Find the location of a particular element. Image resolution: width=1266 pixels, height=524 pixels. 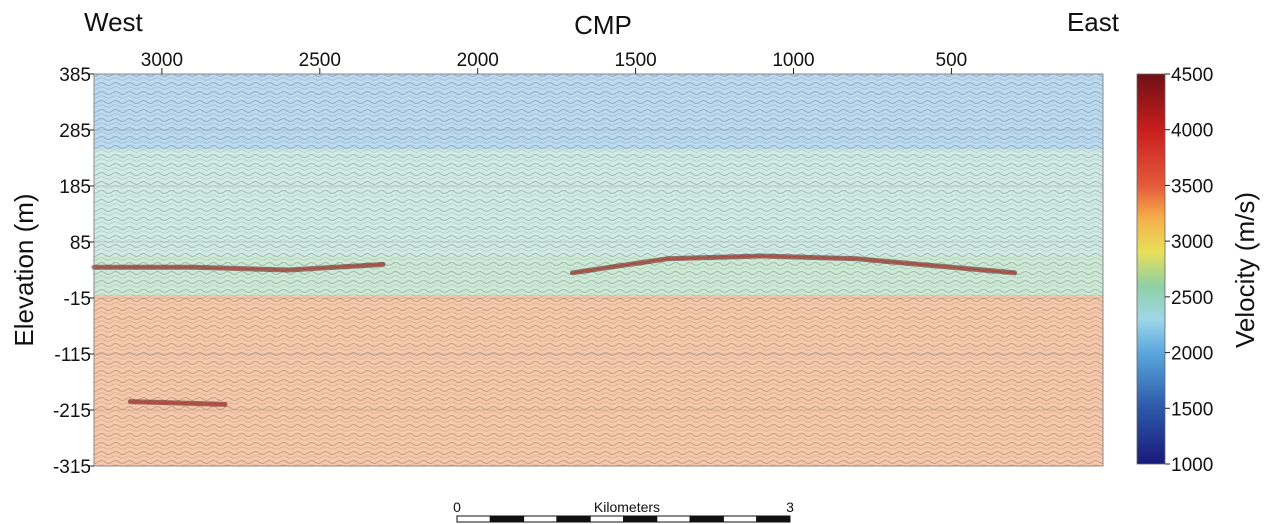

colorbar-tick-label: 3500 is located at coordinates (1192, 186).